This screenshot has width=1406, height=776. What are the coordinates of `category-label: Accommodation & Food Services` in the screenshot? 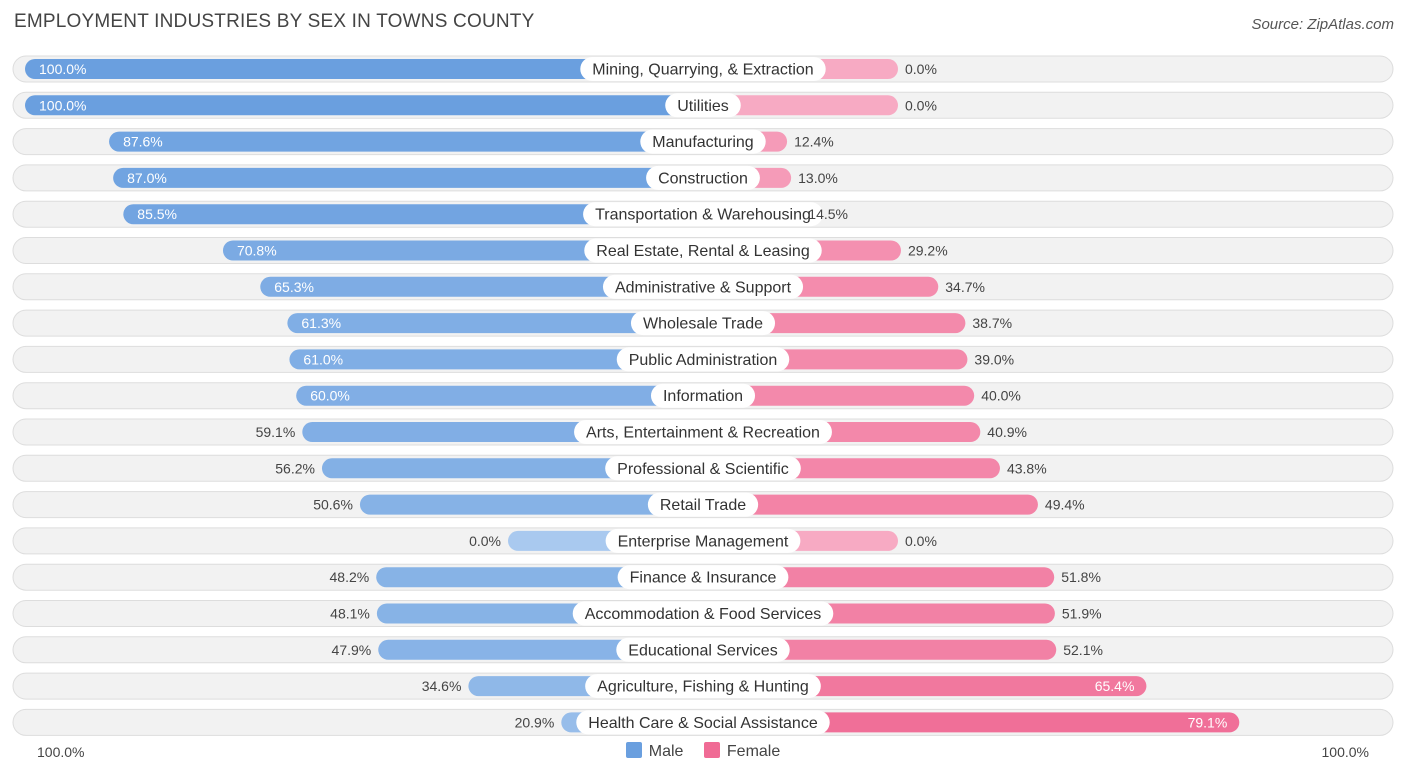 It's located at (703, 614).